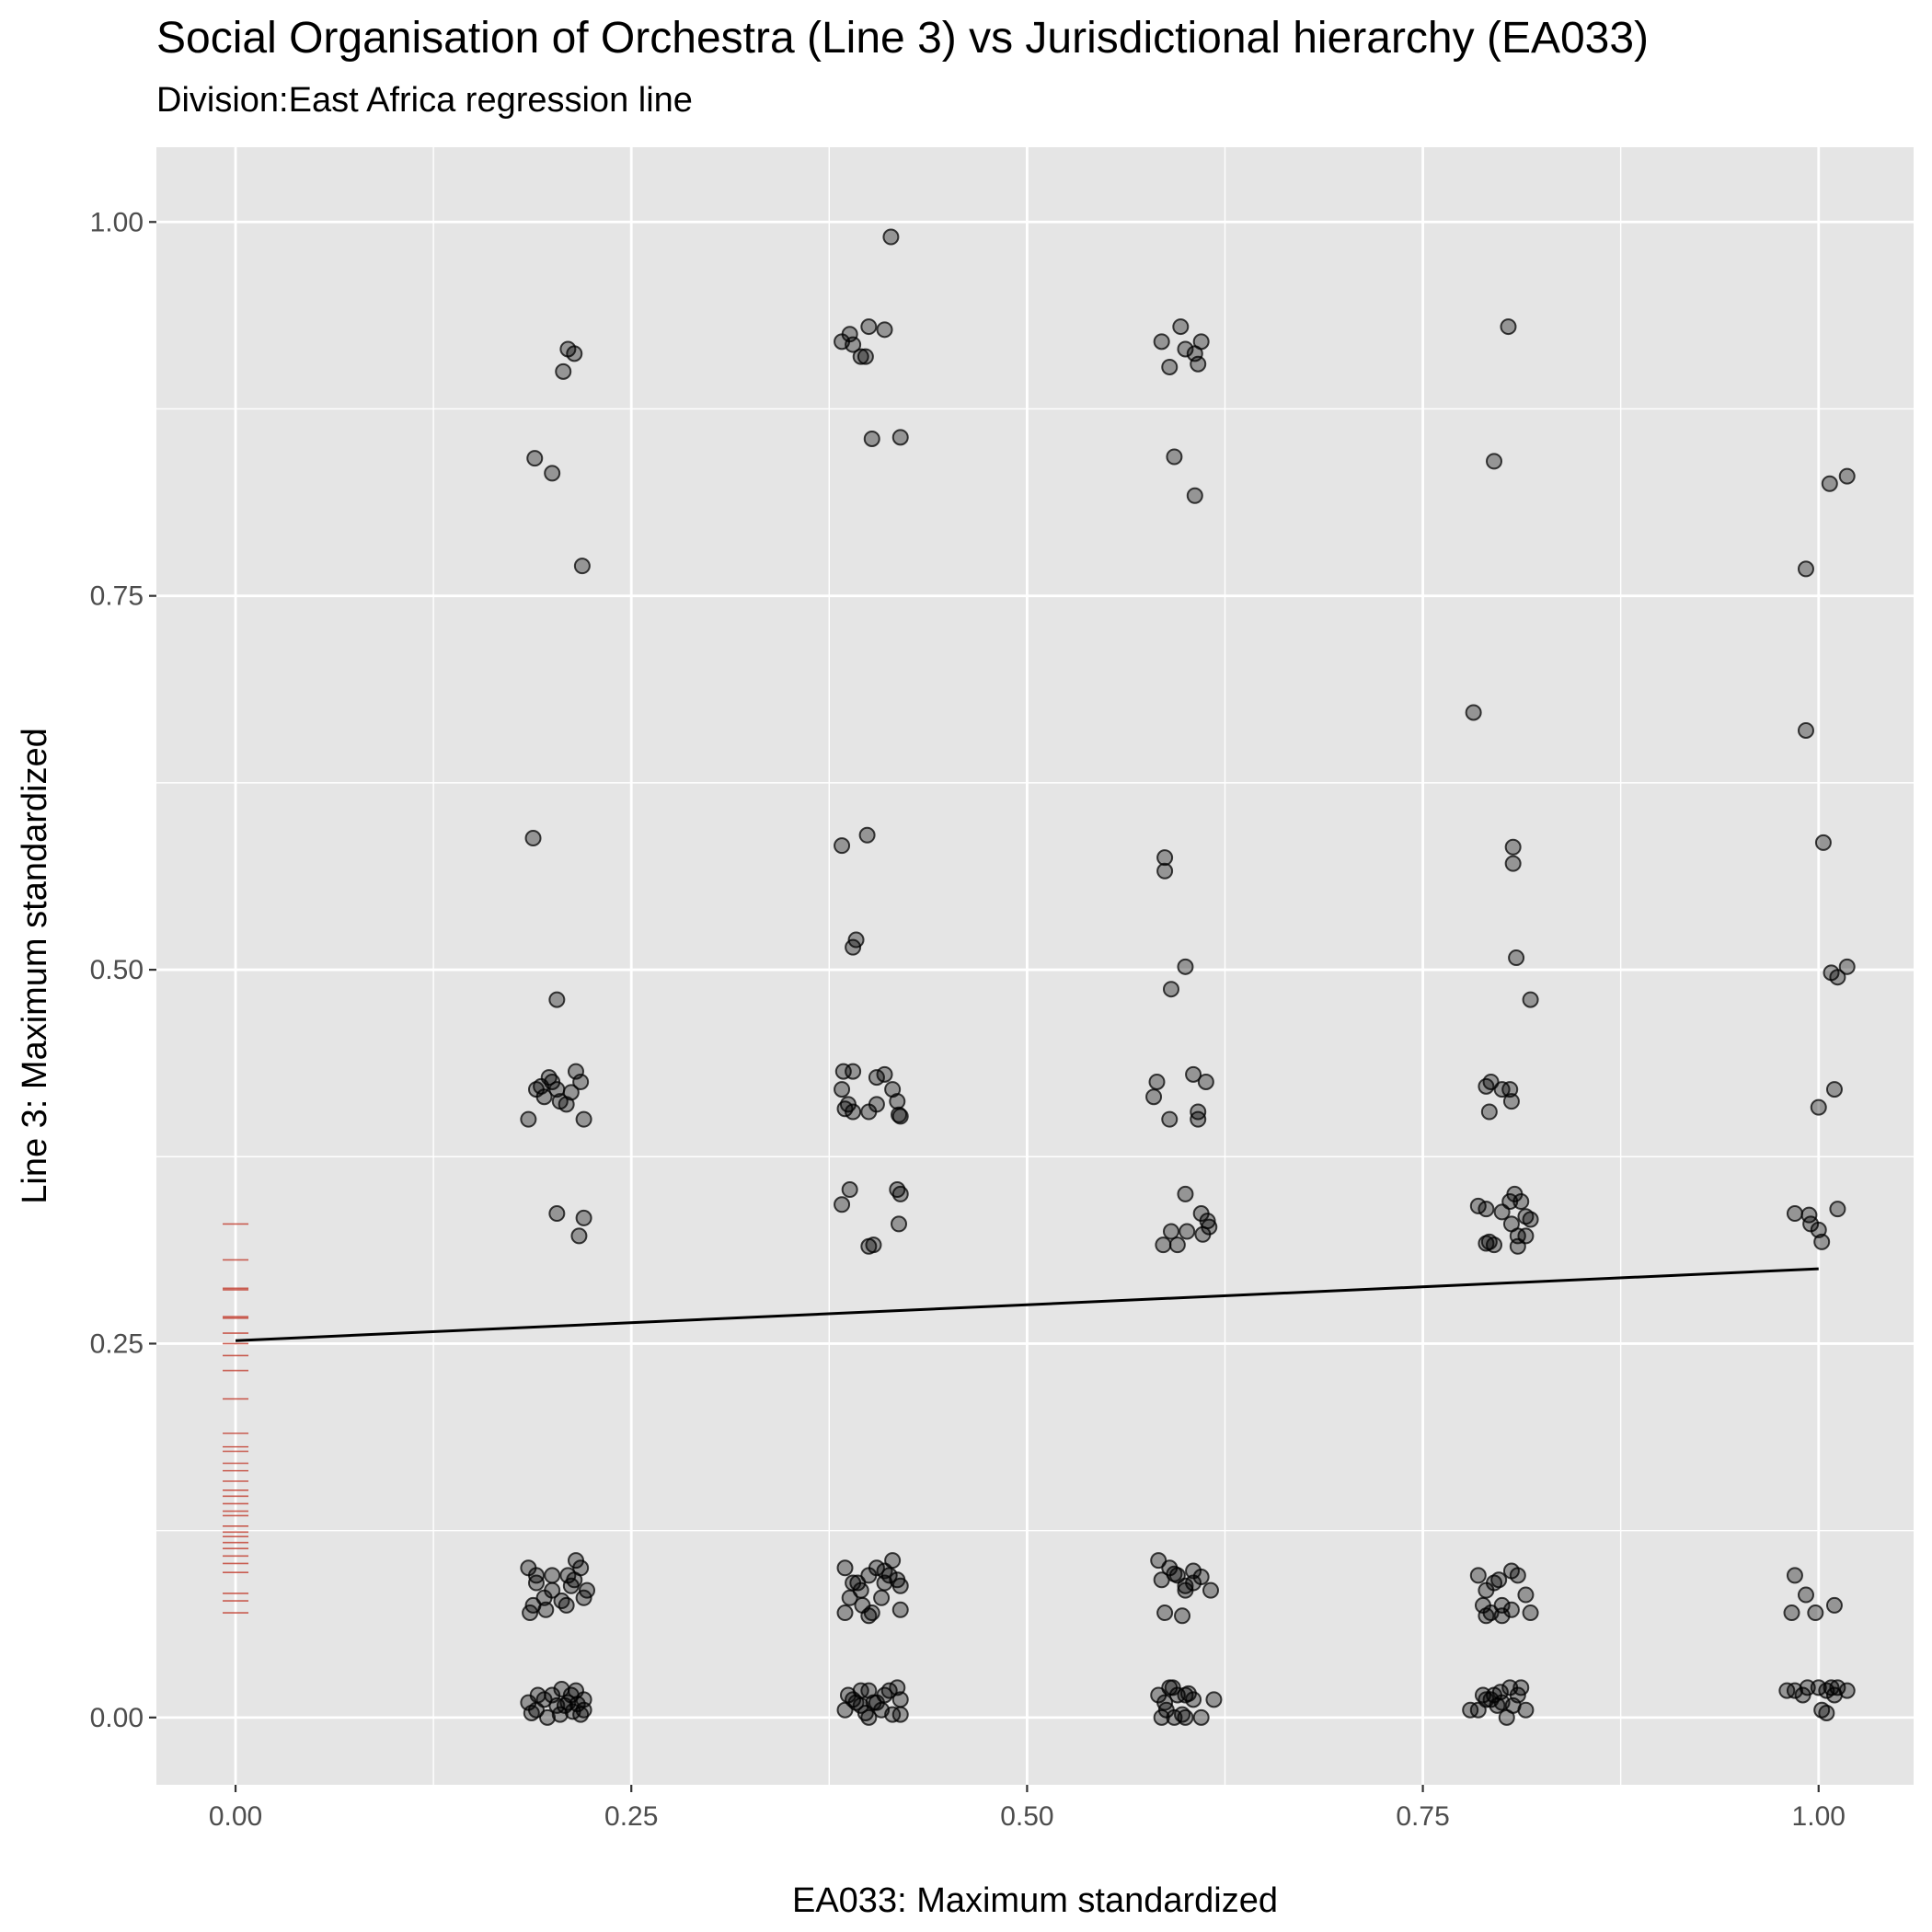 The width and height of the screenshot is (1932, 1932). What do you see at coordinates (117, 1718) in the screenshot?
I see `y-tick-label: 0.00` at bounding box center [117, 1718].